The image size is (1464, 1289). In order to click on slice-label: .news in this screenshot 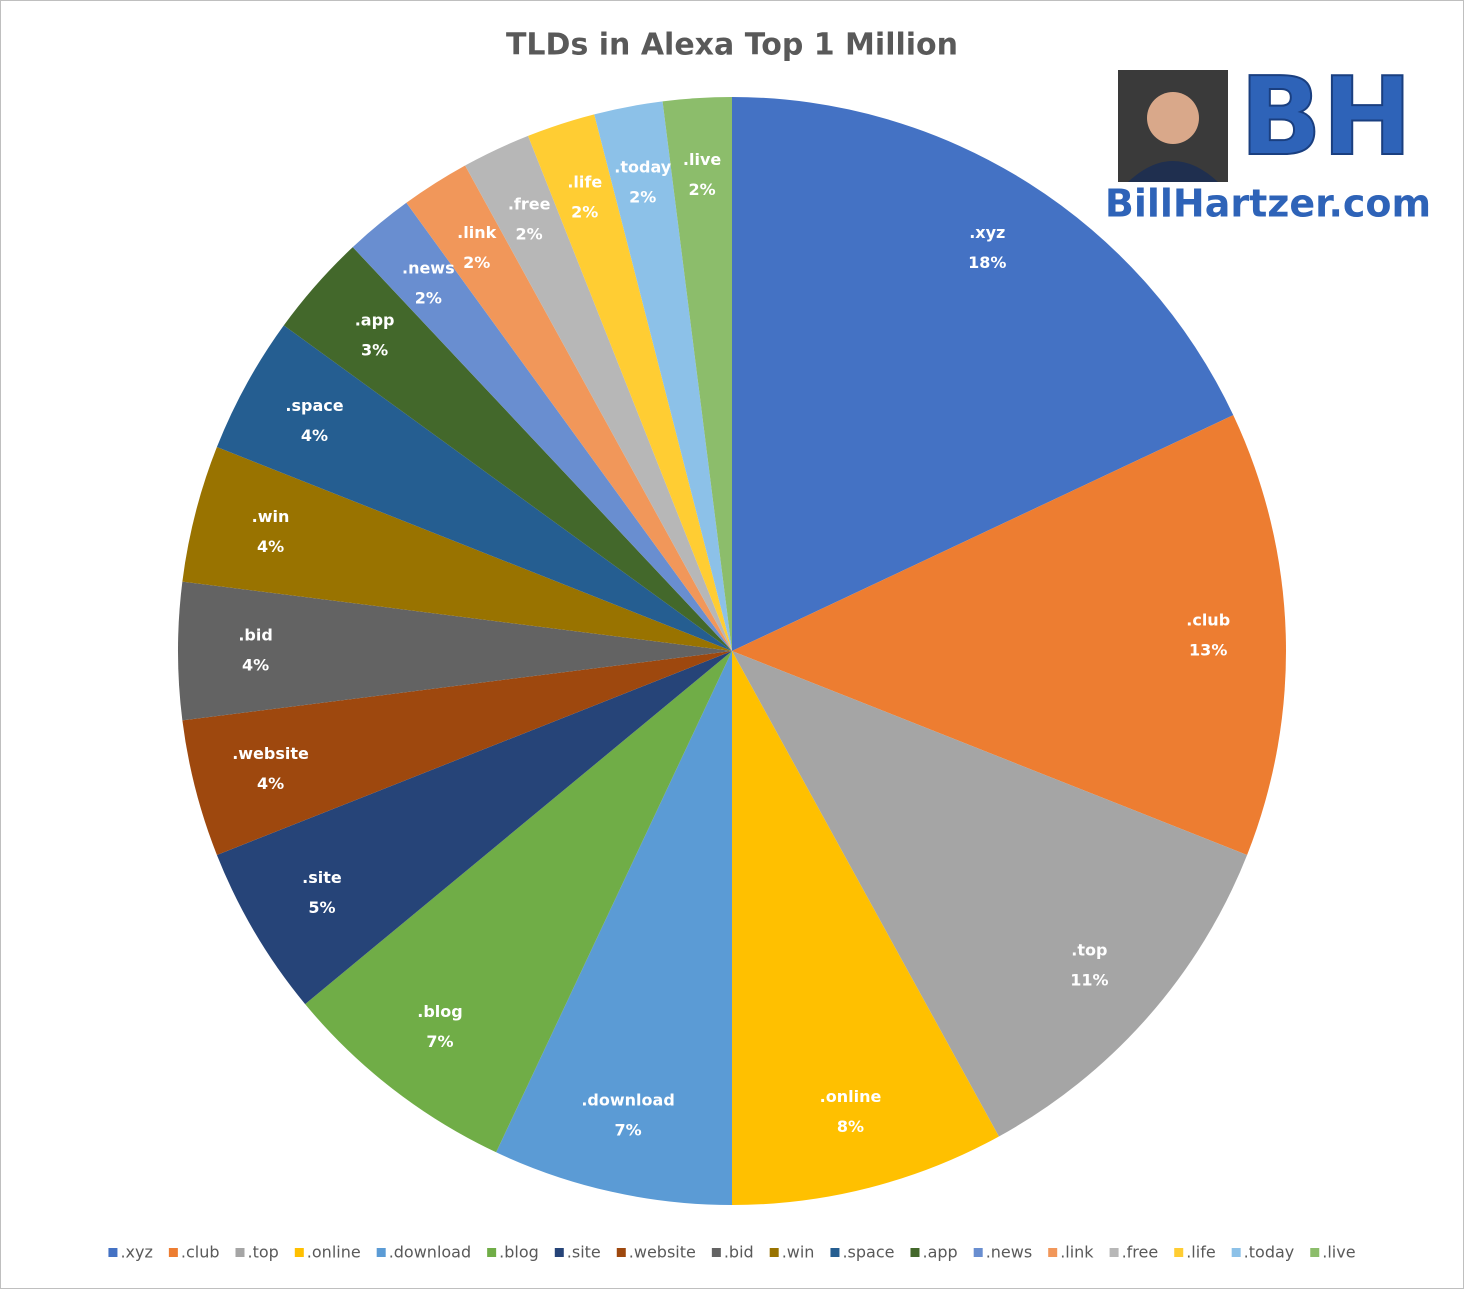, I will do `click(428, 267)`.